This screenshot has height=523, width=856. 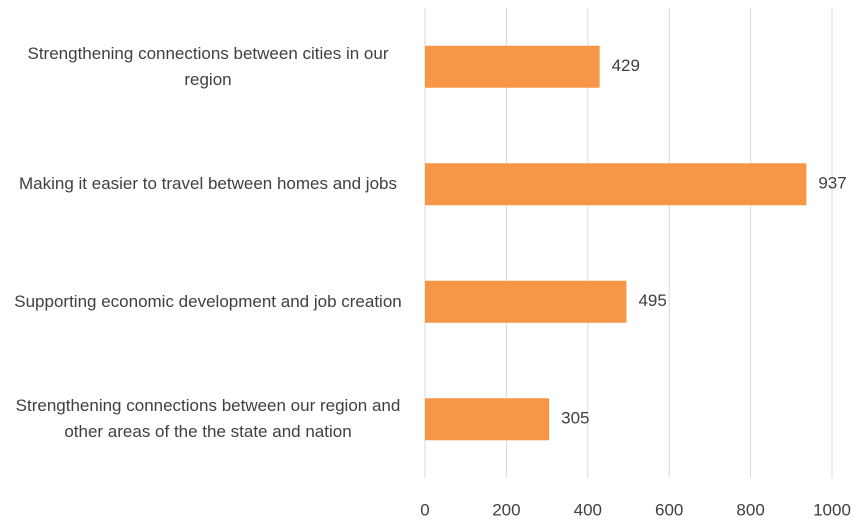 What do you see at coordinates (832, 183) in the screenshot?
I see `value-label: 937` at bounding box center [832, 183].